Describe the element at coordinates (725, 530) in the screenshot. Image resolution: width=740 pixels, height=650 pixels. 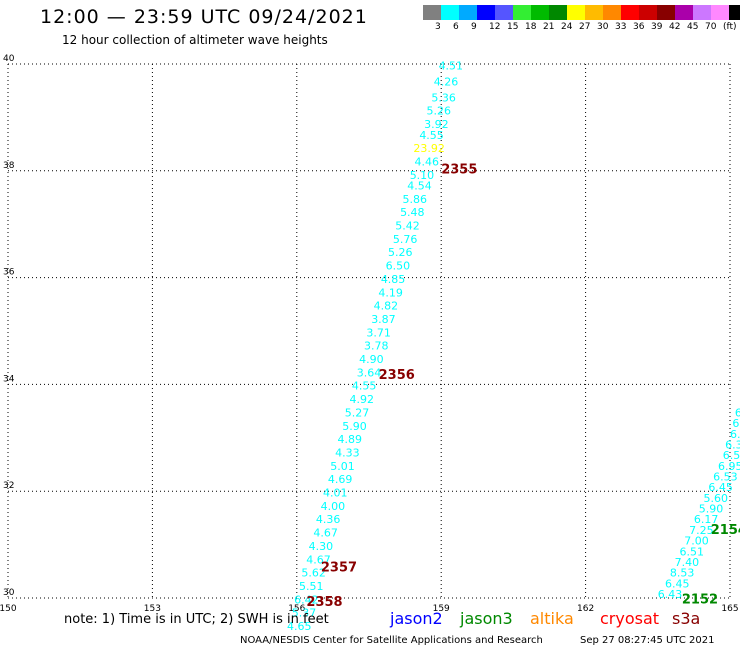
I see `time-label: 2154` at that location.